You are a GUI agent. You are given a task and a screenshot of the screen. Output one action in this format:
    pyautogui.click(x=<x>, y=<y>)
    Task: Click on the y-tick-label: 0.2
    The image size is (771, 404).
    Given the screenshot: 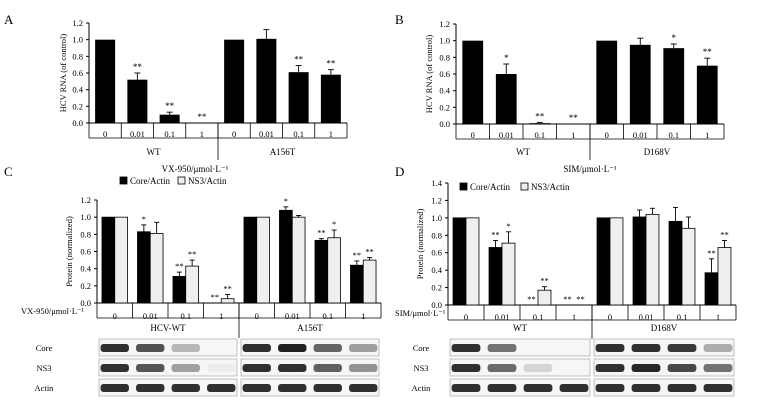 What is the action you would take?
    pyautogui.click(x=85, y=286)
    